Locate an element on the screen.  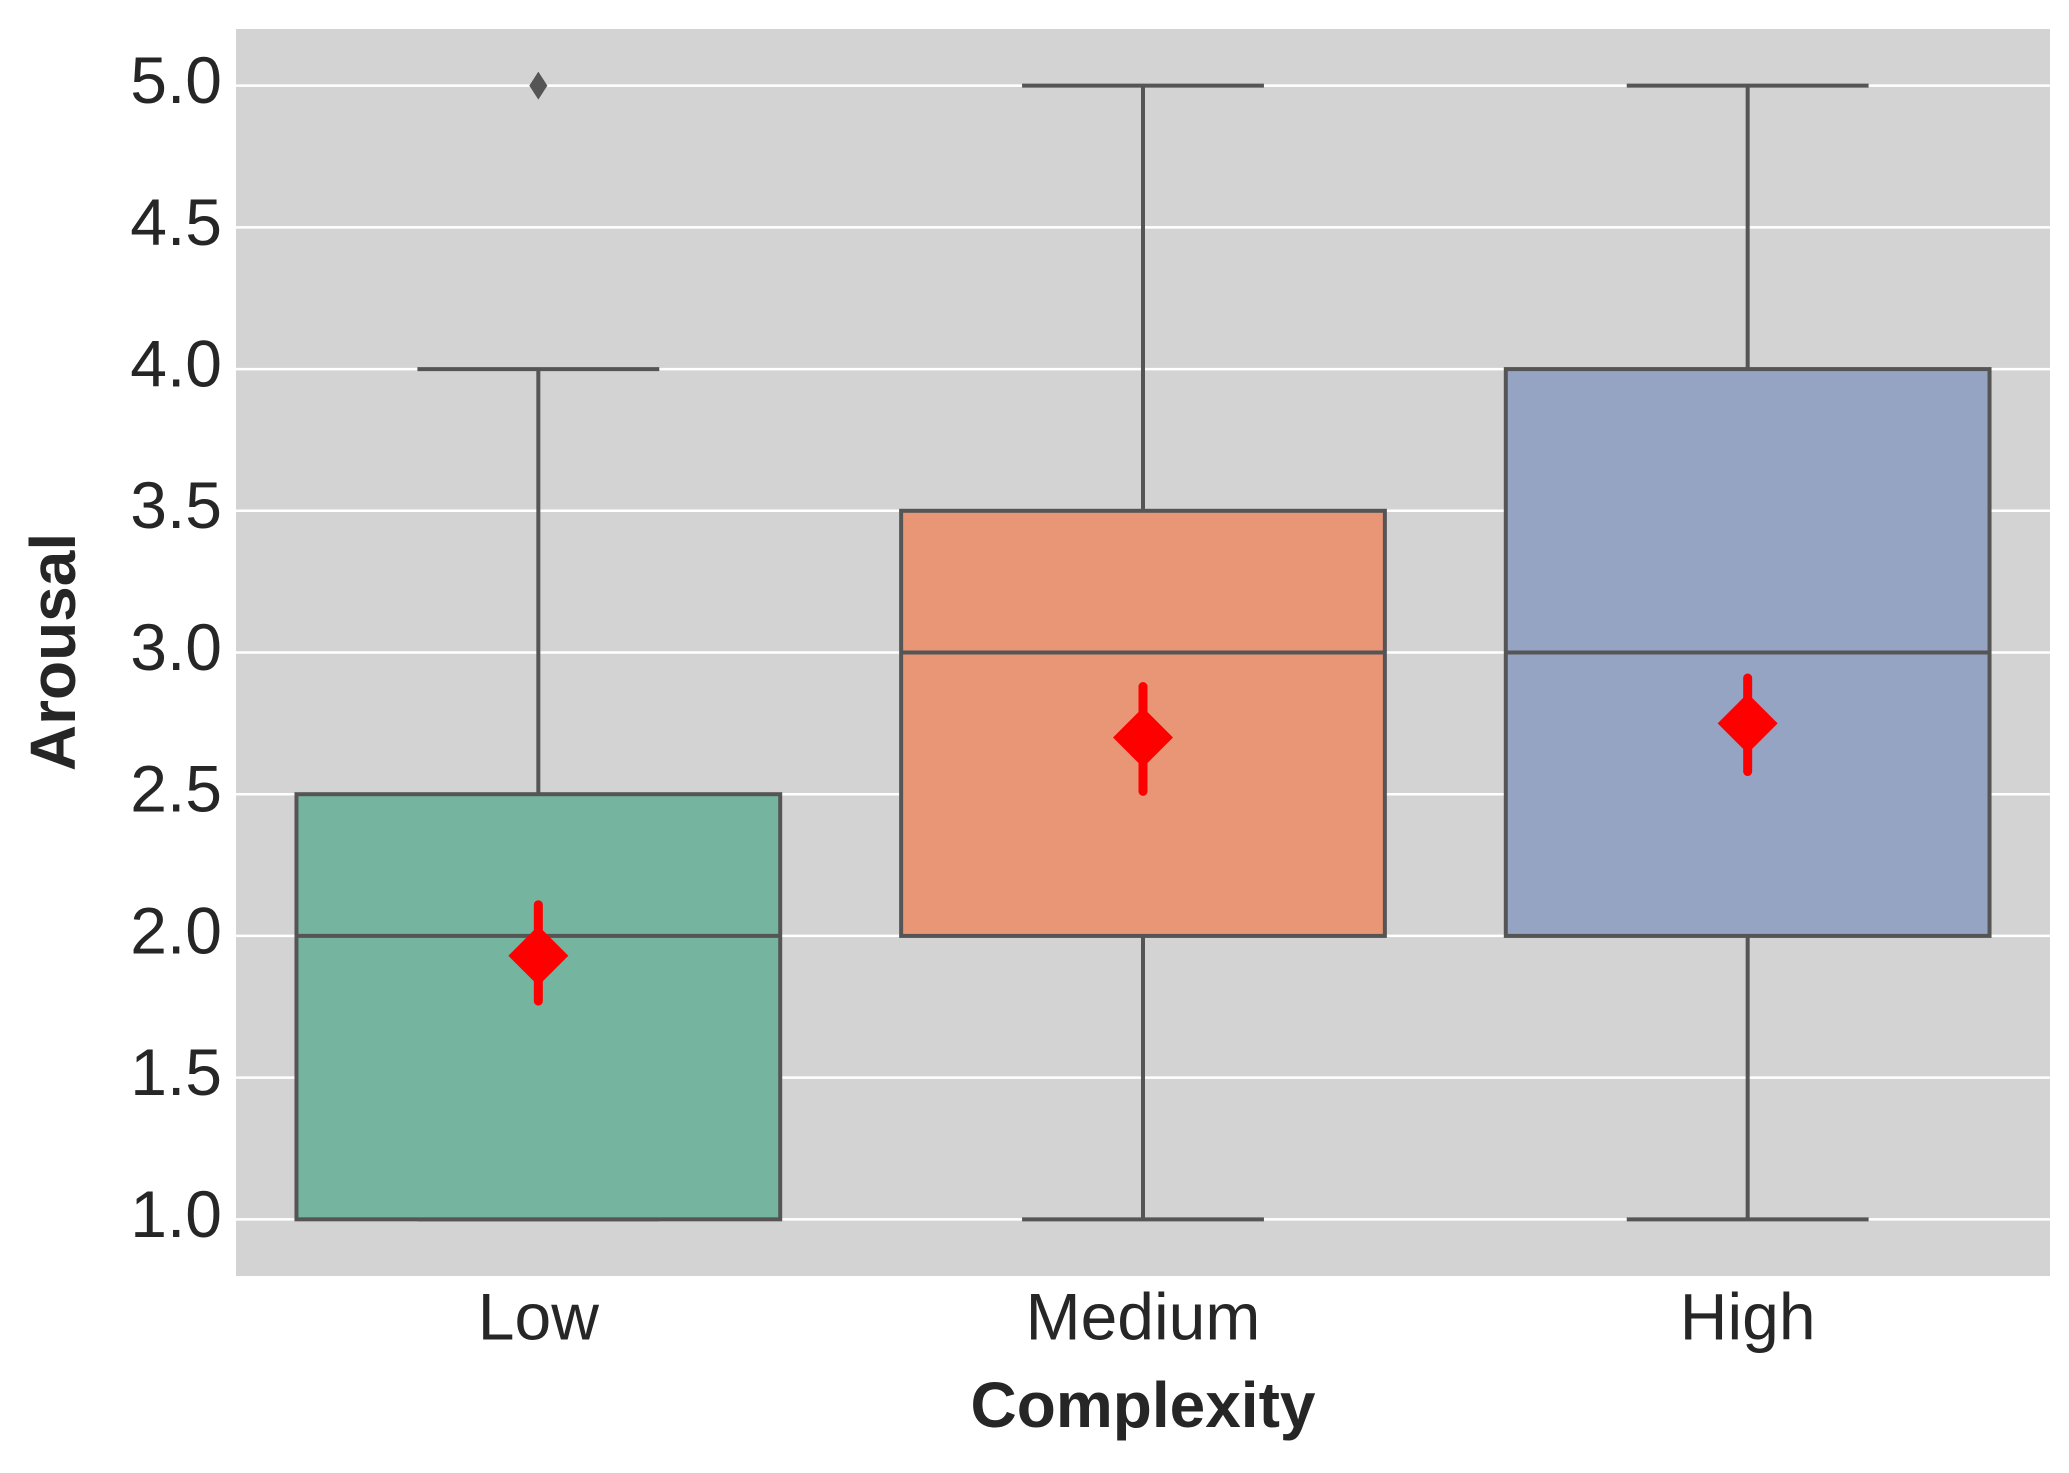
x-tick-label: High is located at coordinates (1748, 1316).